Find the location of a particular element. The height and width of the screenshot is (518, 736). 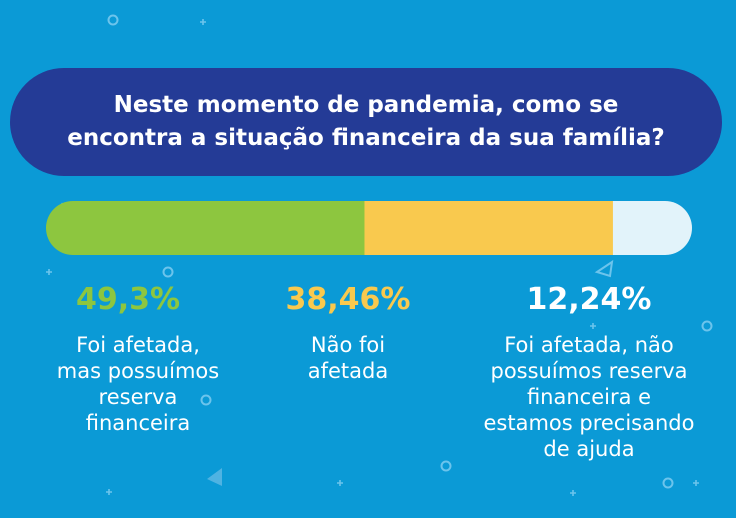

segment-category-line: estamos precisando is located at coordinates (589, 423).